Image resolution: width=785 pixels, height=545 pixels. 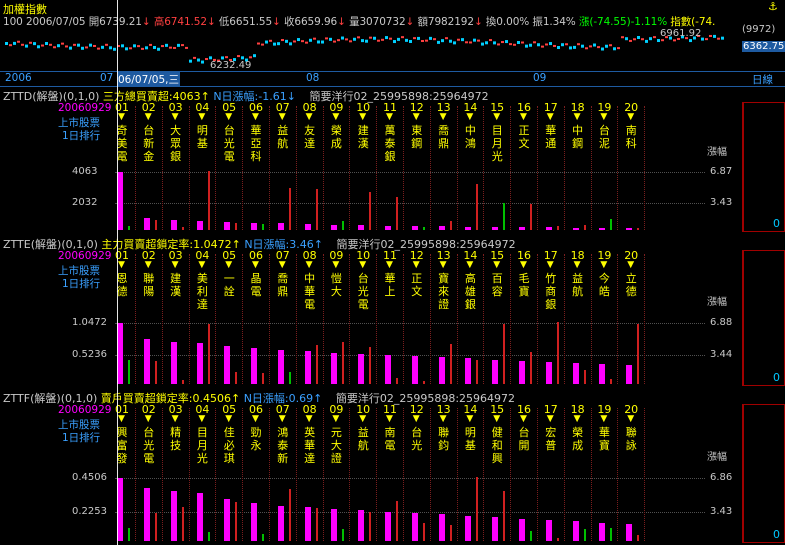 What do you see at coordinates (631, 439) in the screenshot?
I see `stock-name: 聯 詠` at bounding box center [631, 439].